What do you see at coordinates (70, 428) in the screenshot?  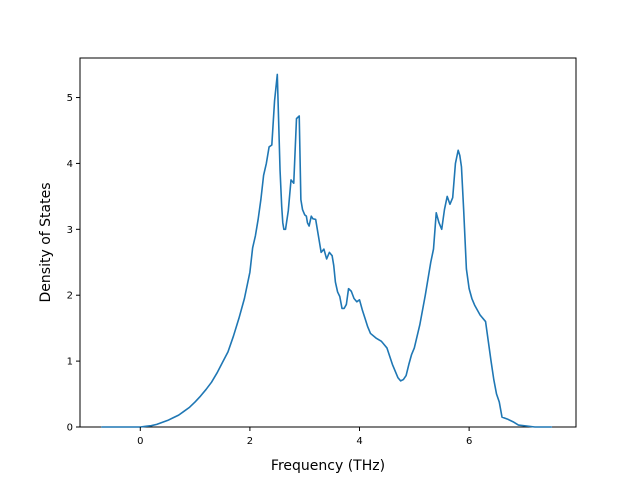 I see `y-tick-label: 0` at bounding box center [70, 428].